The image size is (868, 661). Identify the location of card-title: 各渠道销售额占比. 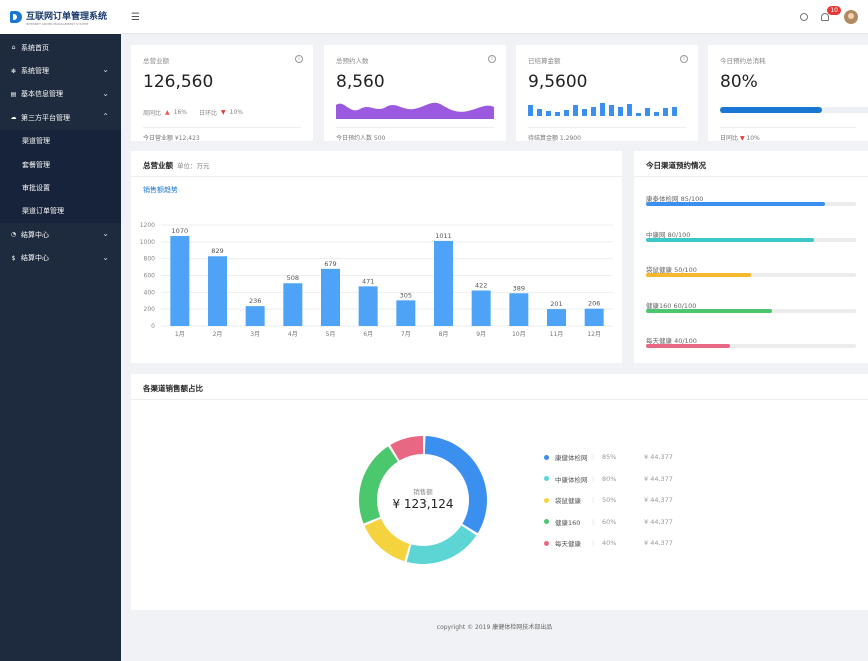
(173, 388).